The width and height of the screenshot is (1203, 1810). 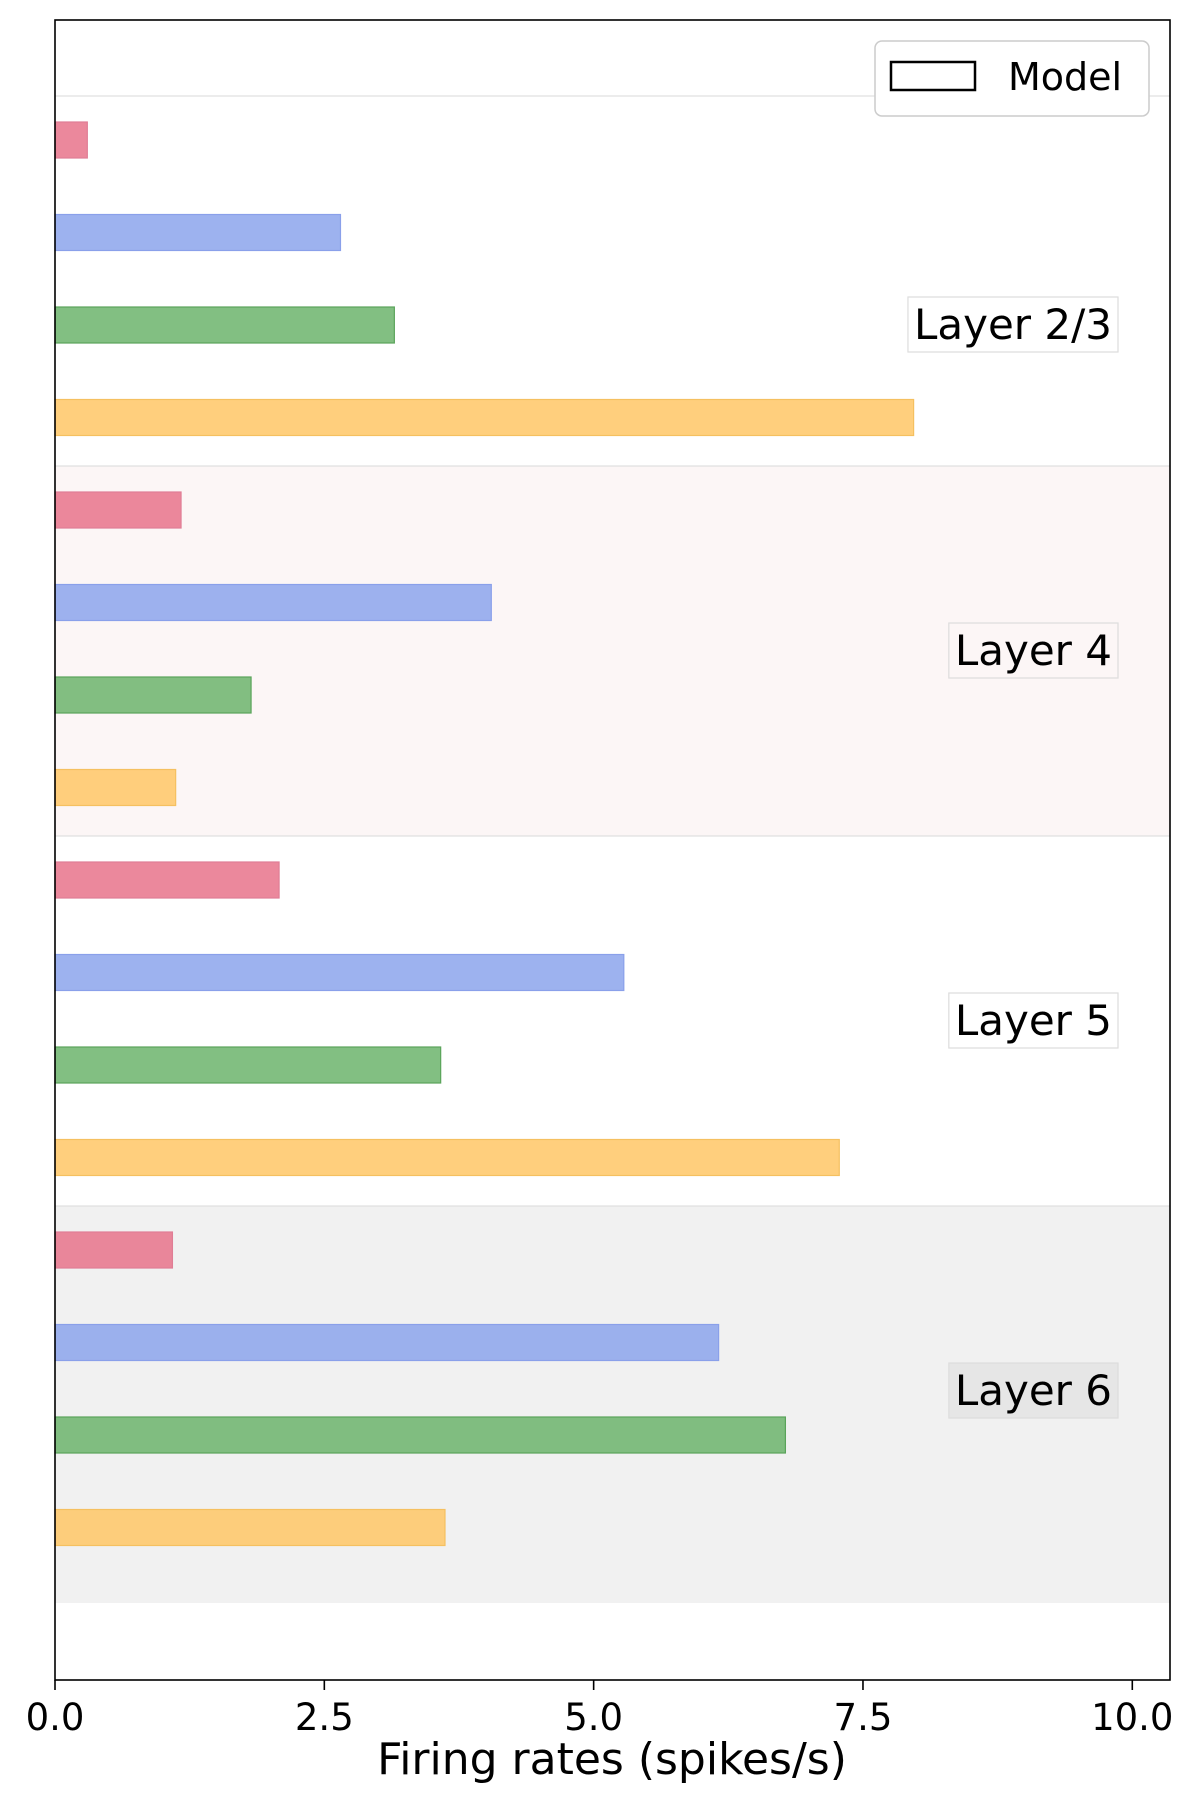 I want to click on x-axis-label: Firing rates (spikes/s), so click(x=612, y=1759).